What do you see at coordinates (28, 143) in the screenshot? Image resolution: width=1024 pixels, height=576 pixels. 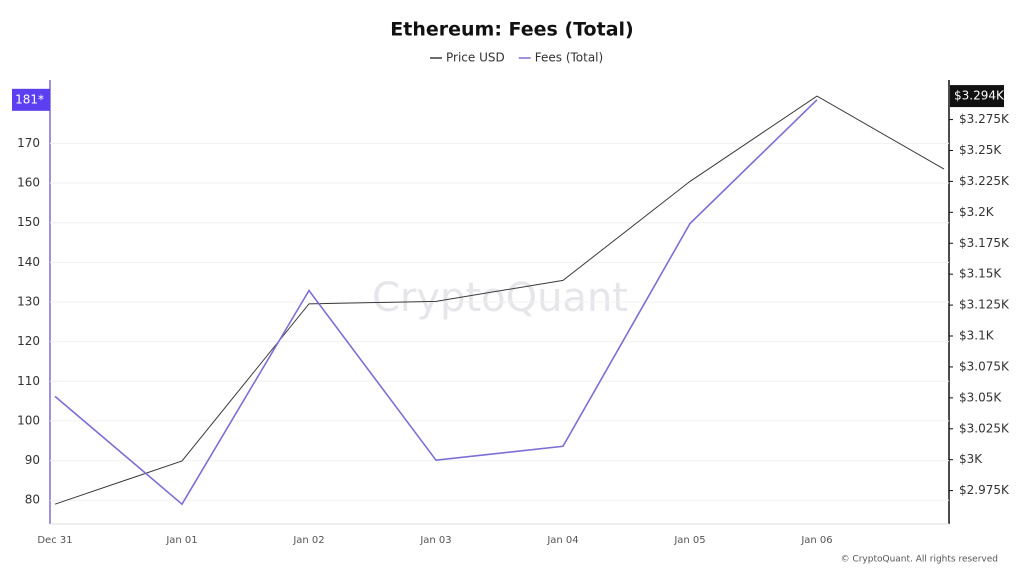 I see `y-tick-label: 170` at bounding box center [28, 143].